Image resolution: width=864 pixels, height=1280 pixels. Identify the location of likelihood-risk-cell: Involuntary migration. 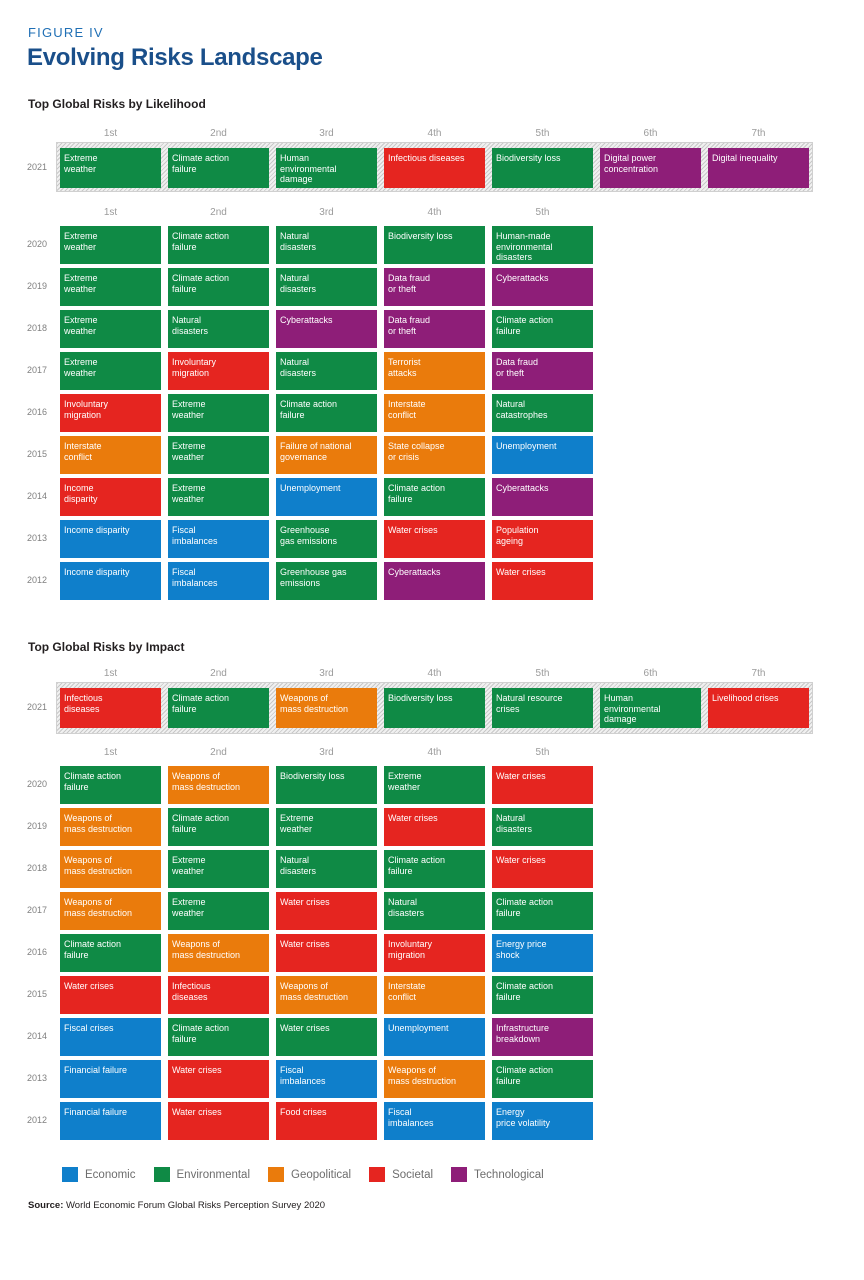
(218, 371).